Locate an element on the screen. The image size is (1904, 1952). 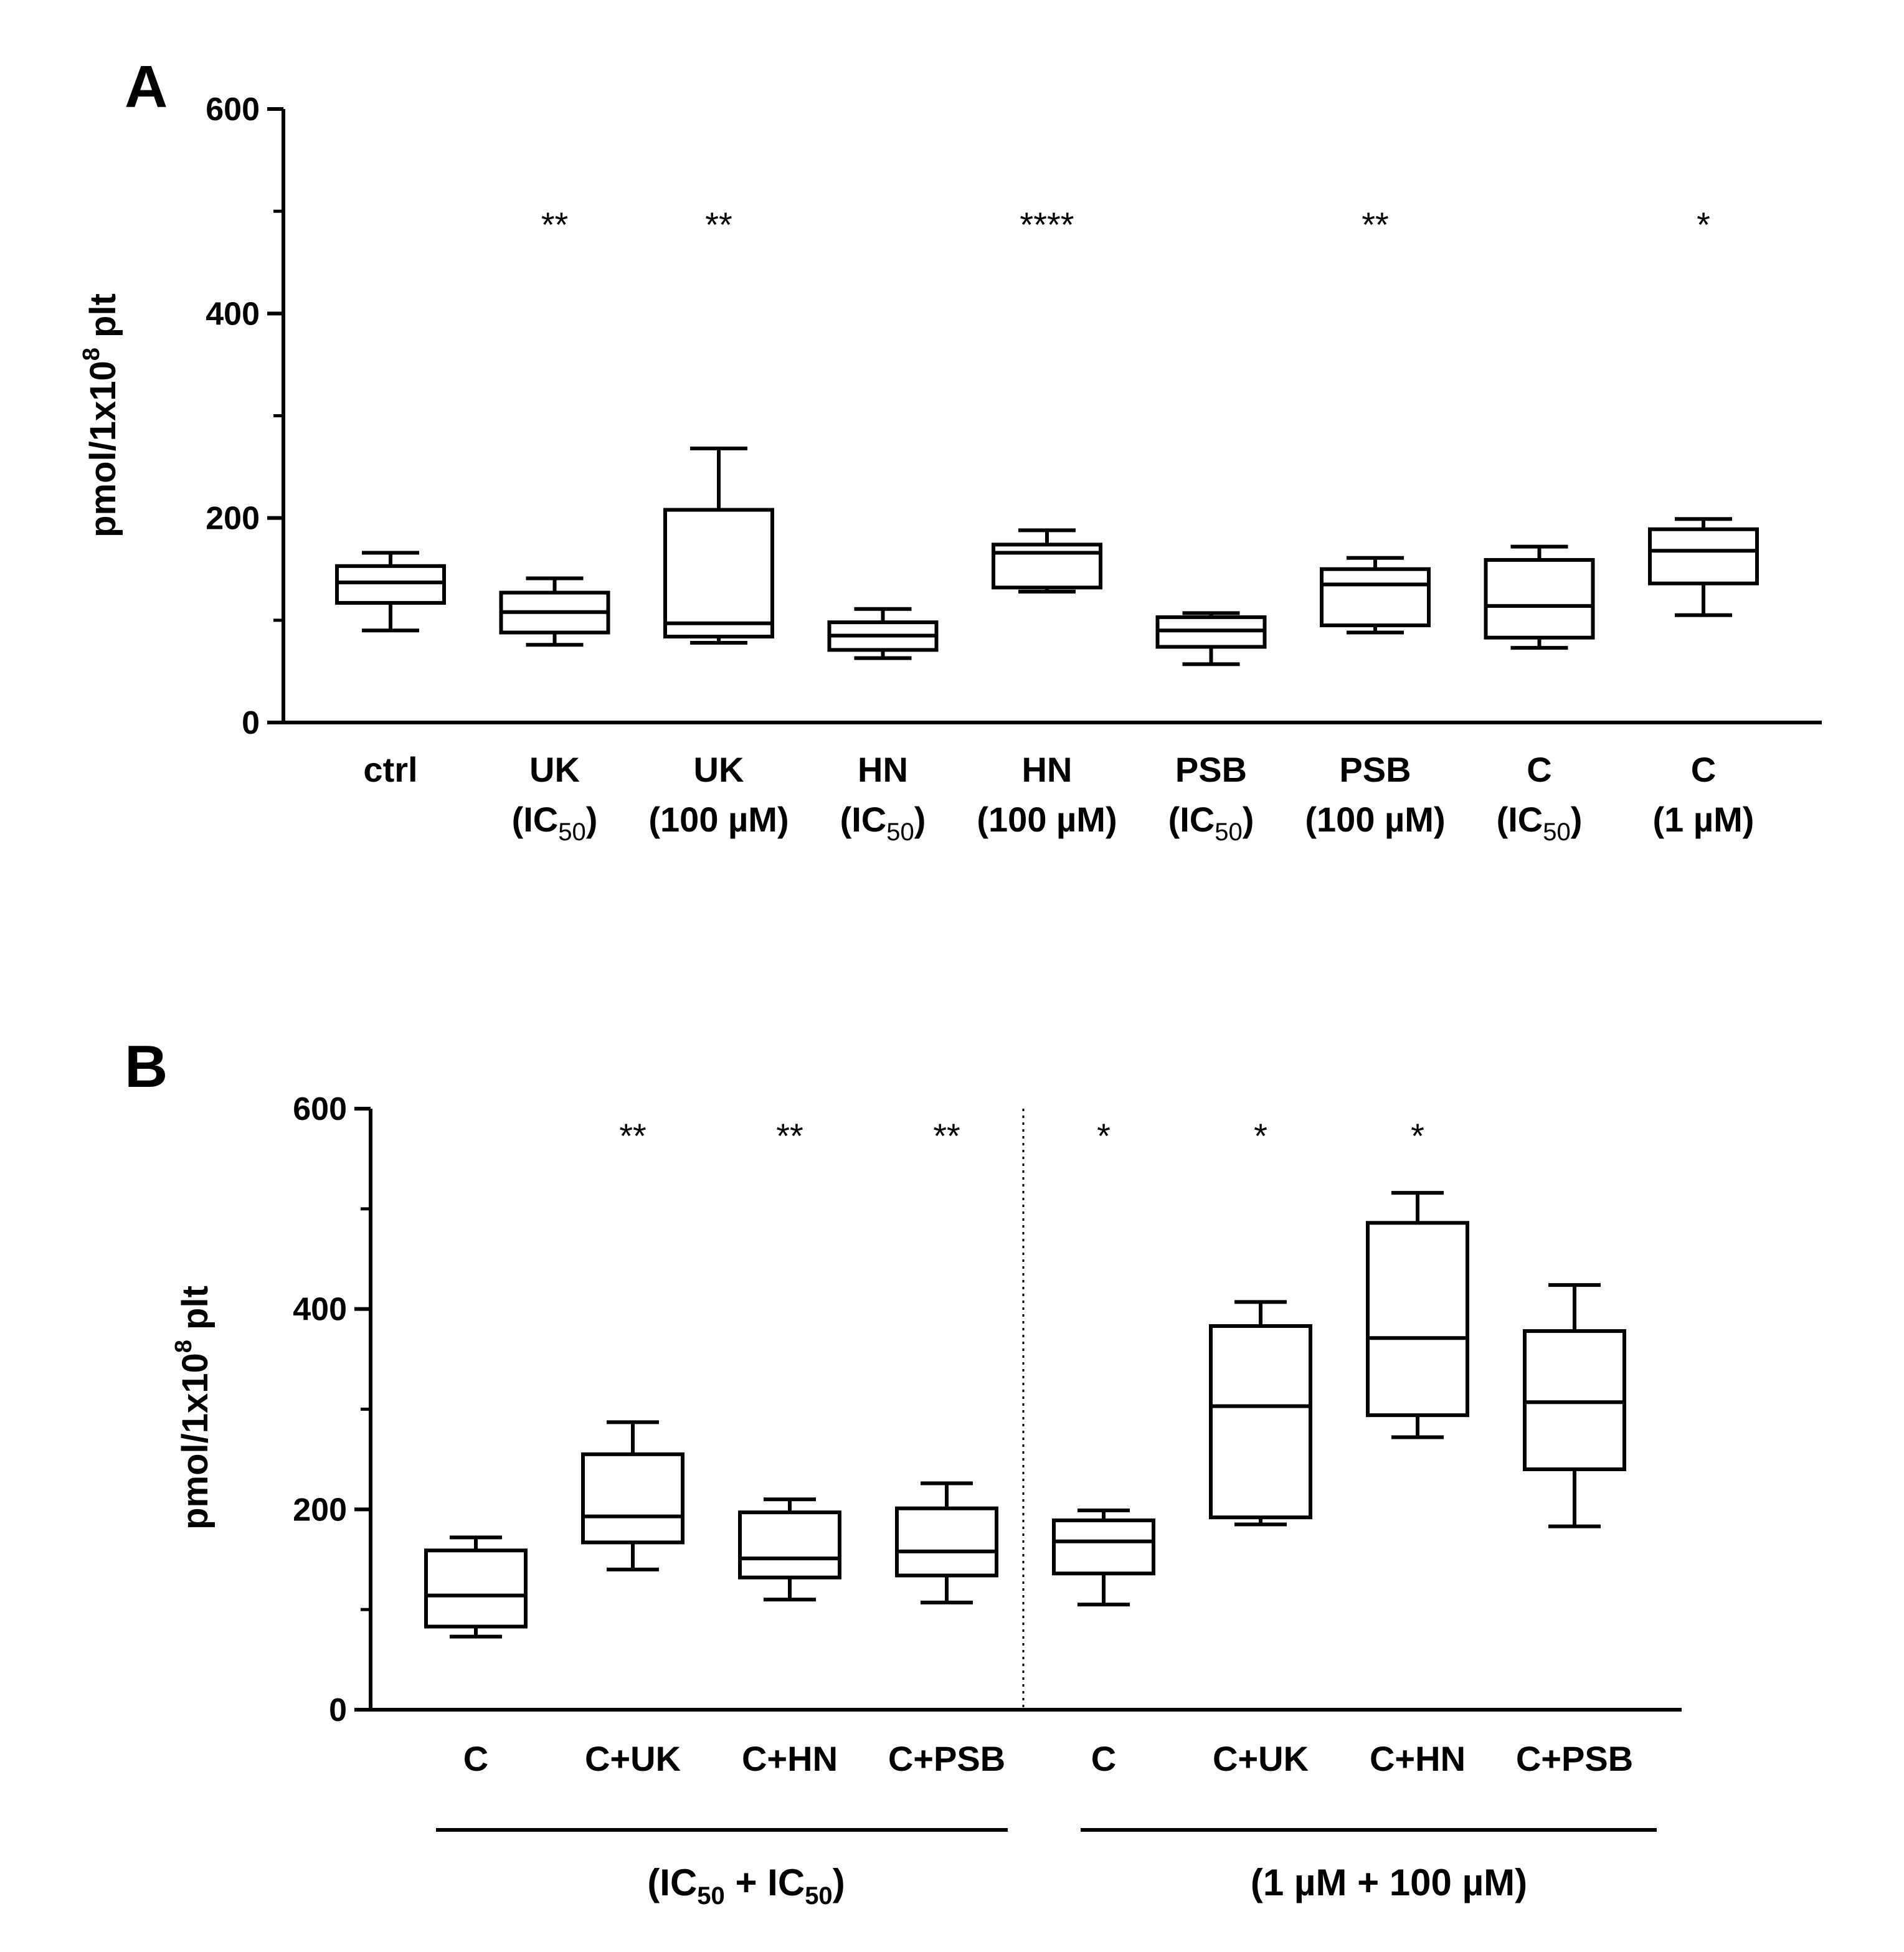
panel-a-y-axis-label: pmol/1x108 plt is located at coordinates (101, 415).